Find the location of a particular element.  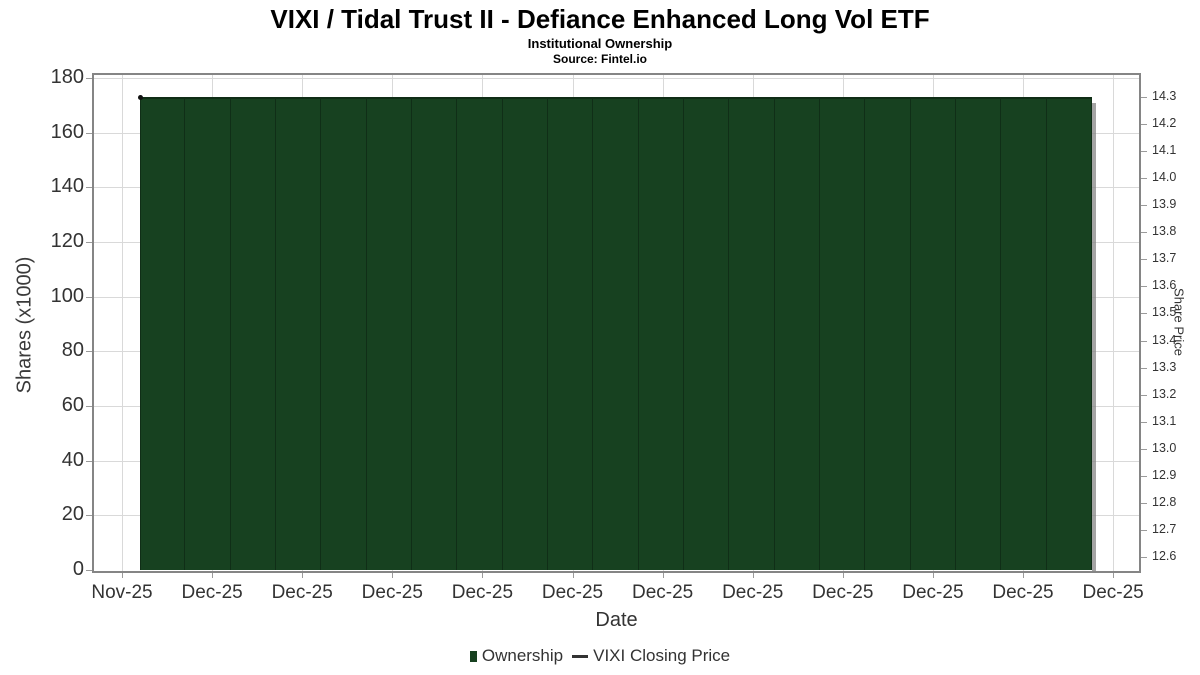

price-axis-tick-label: 12.9 is located at coordinates (1164, 474).